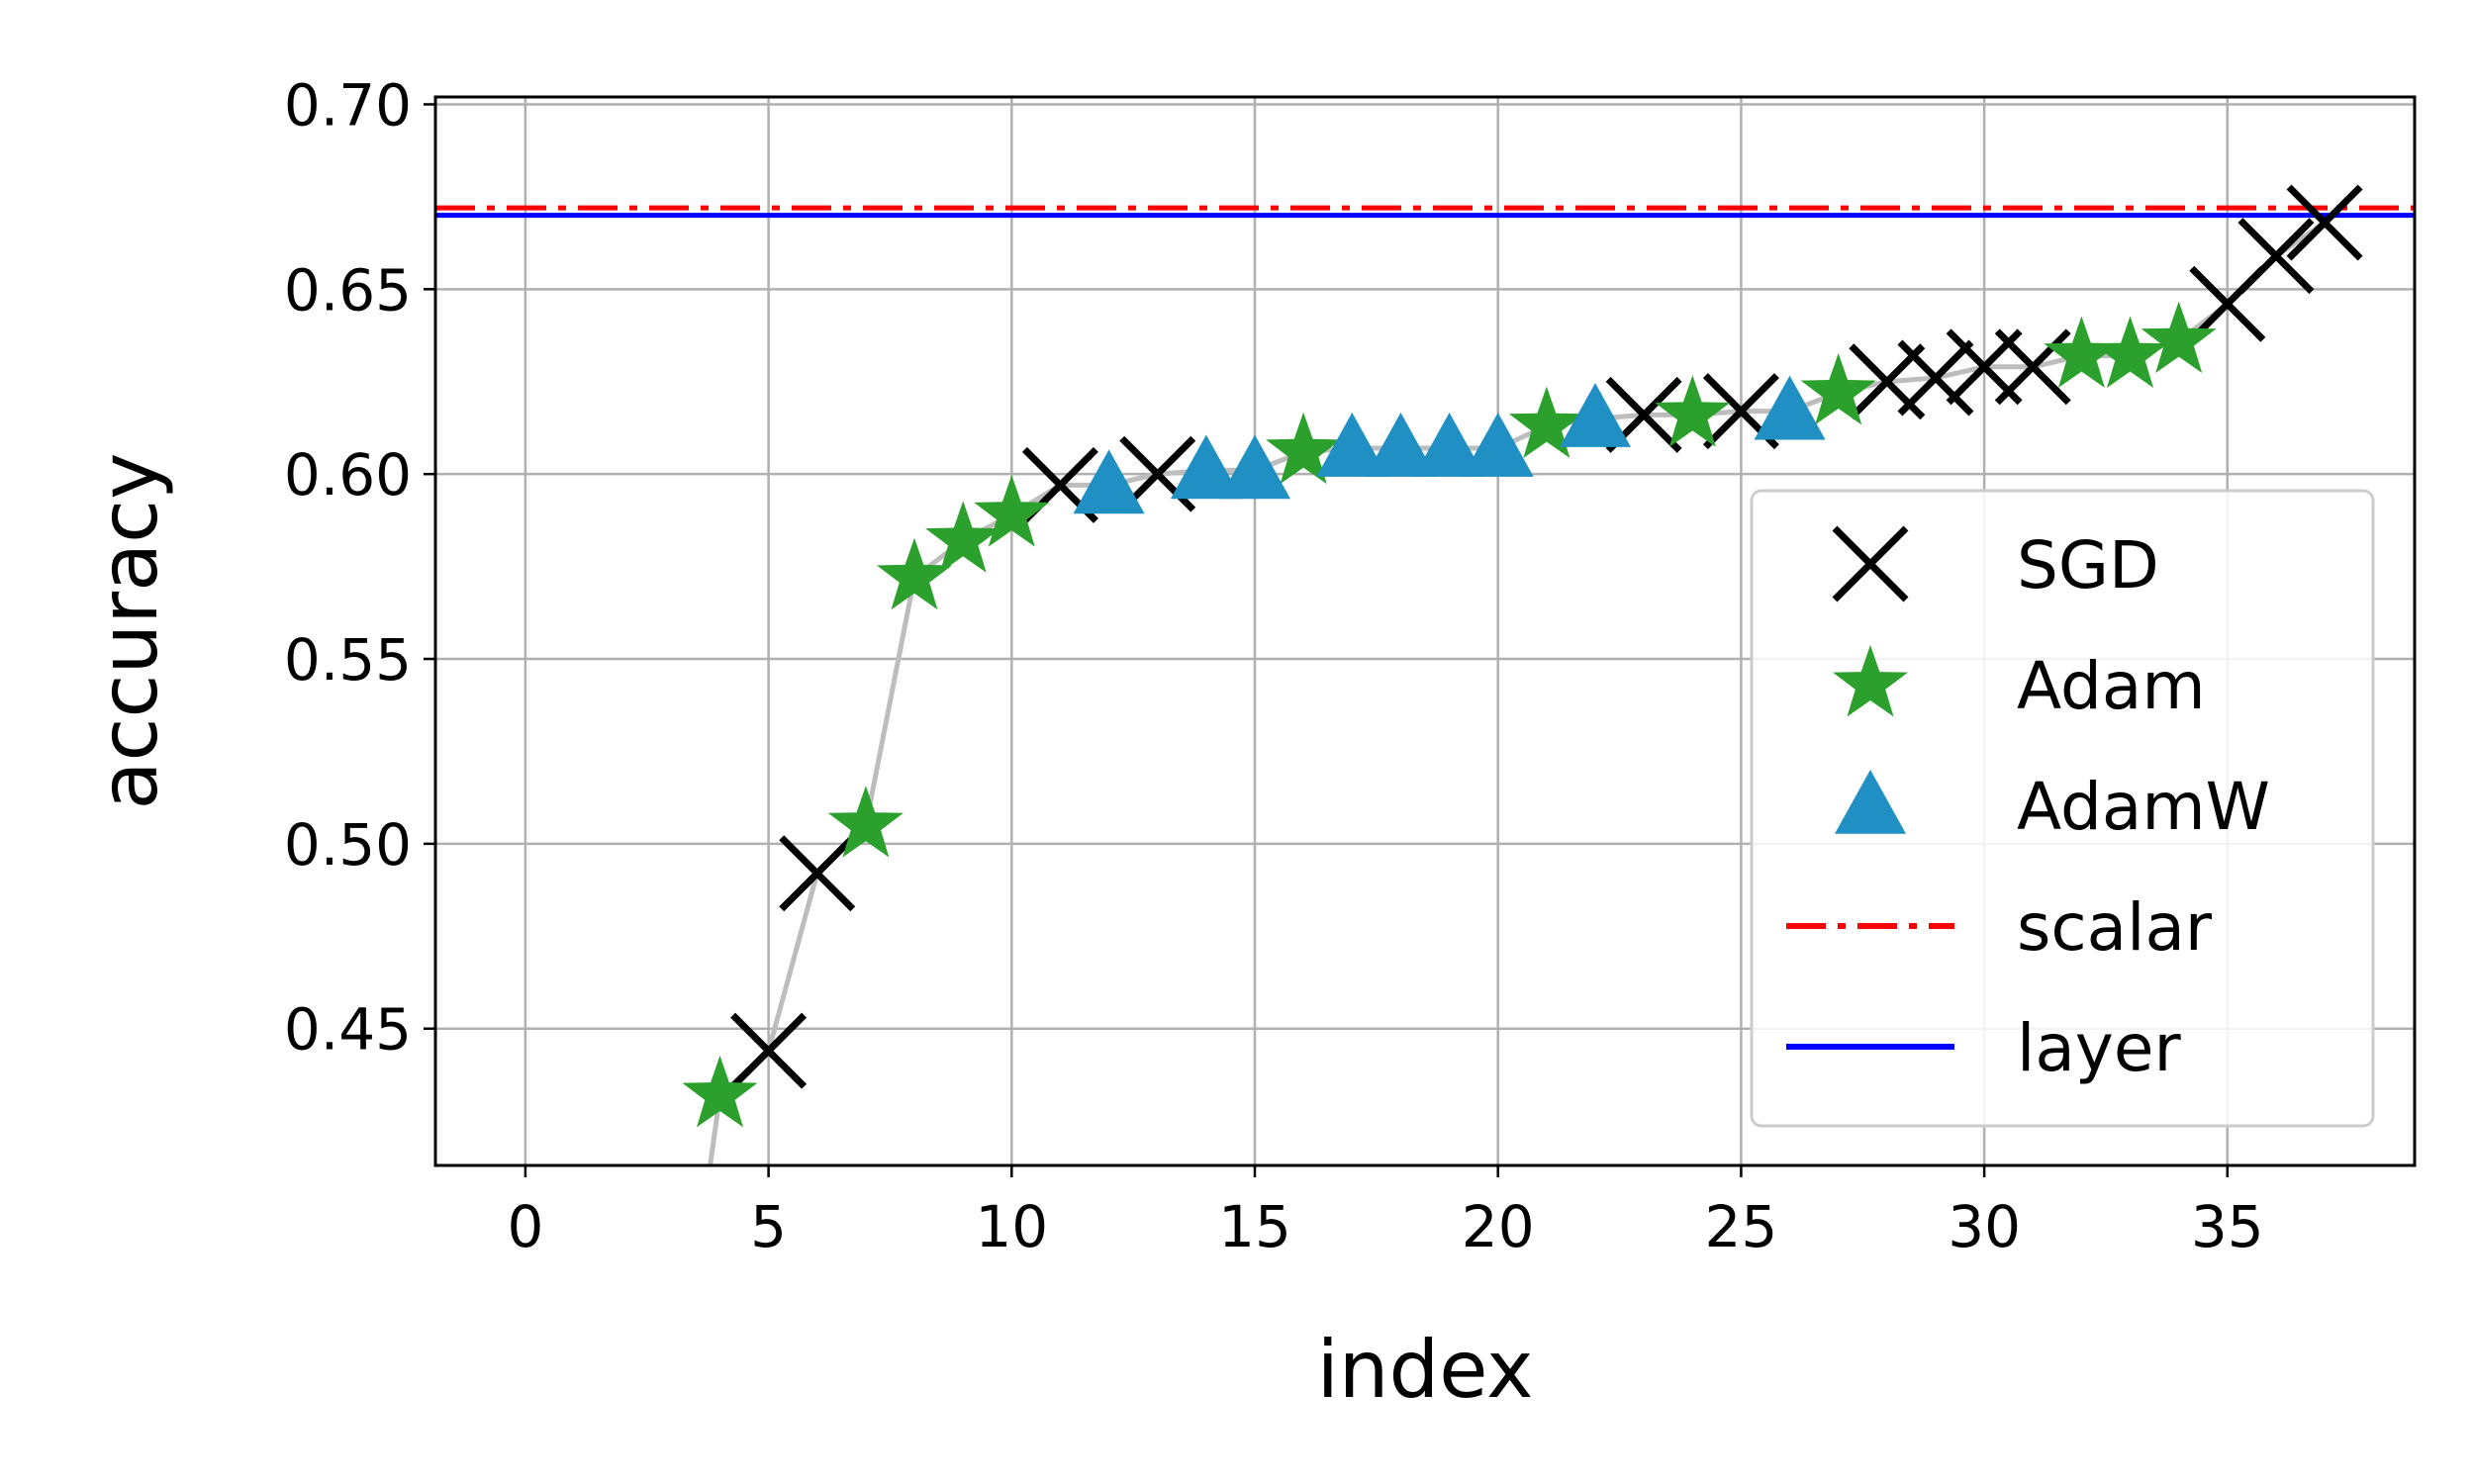  I want to click on x-tick-label: 15, so click(1255, 1226).